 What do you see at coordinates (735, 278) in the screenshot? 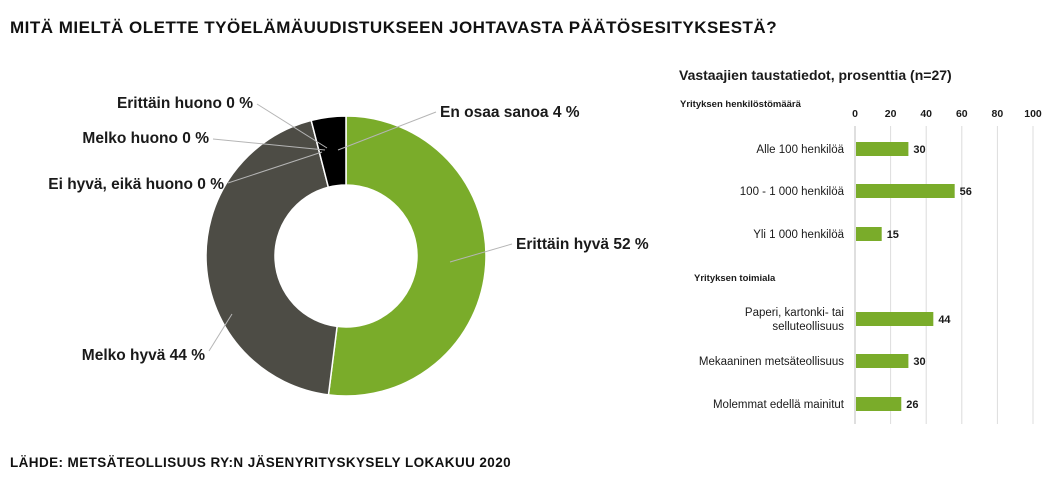
I see `group-heading-1: Yrityksen toimiala` at bounding box center [735, 278].